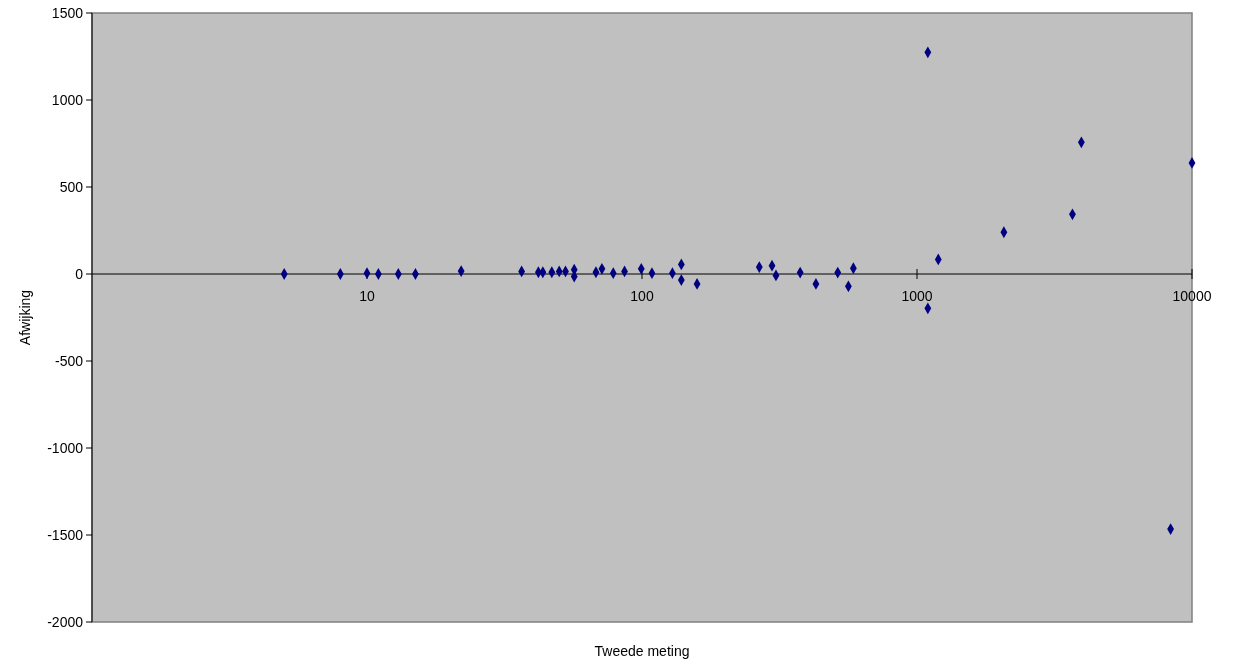  Describe the element at coordinates (65, 534) in the screenshot. I see `y-tick-label: -1500` at that location.